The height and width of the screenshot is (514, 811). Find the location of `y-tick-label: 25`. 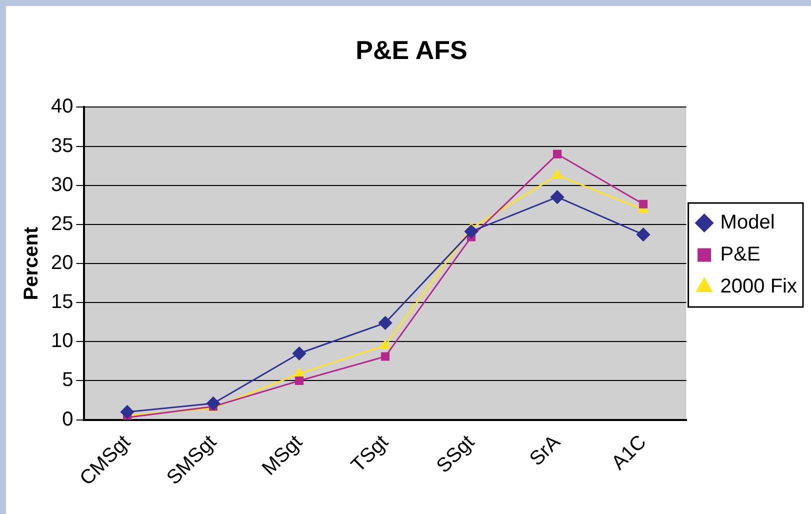

y-tick-label: 25 is located at coordinates (62, 223).